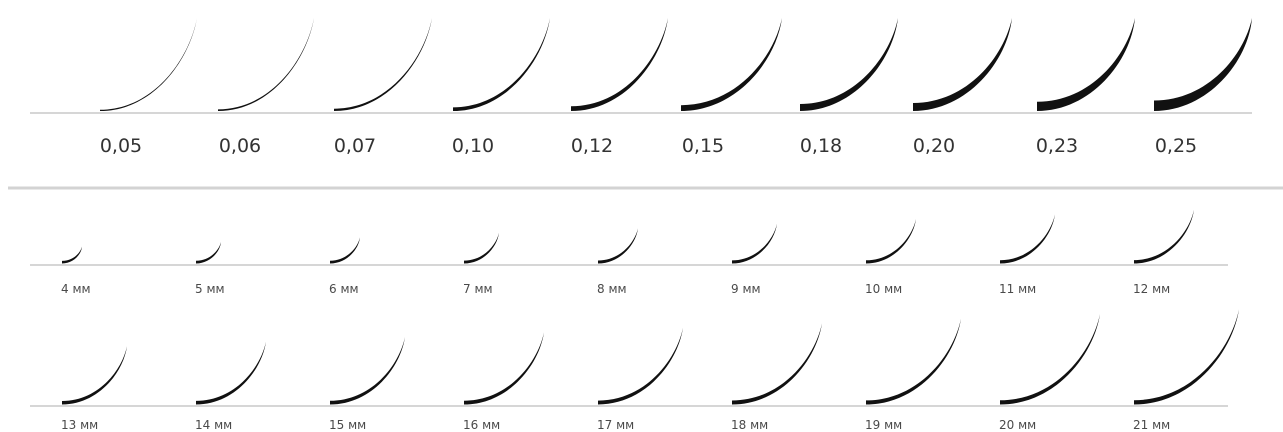  Describe the element at coordinates (344, 289) in the screenshot. I see `length-label: 6 мм` at that location.